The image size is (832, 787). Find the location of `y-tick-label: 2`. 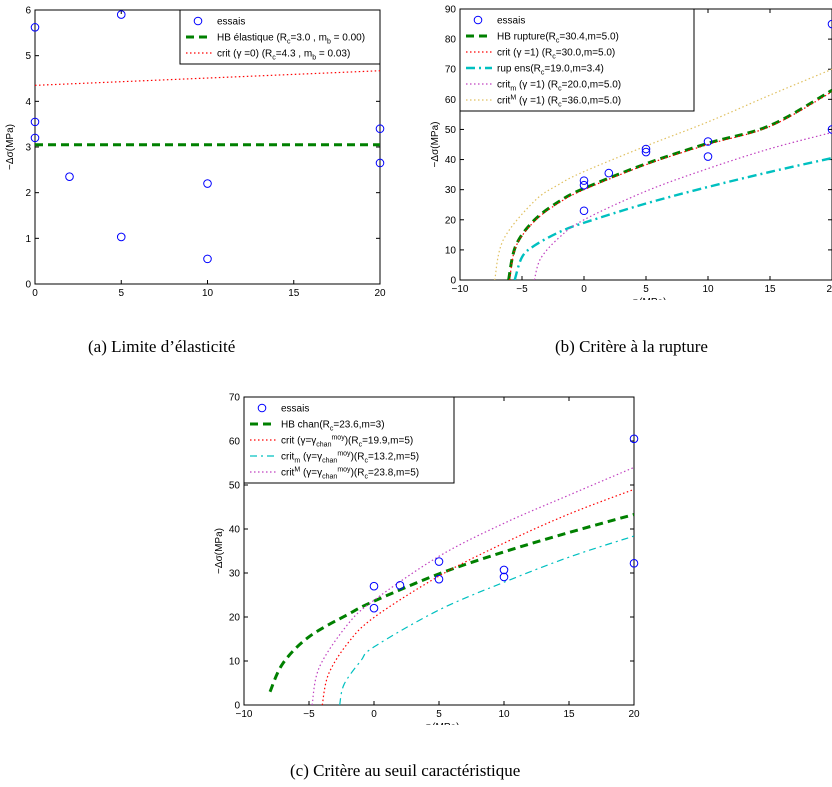

y-tick-label: 2 is located at coordinates (28, 193).